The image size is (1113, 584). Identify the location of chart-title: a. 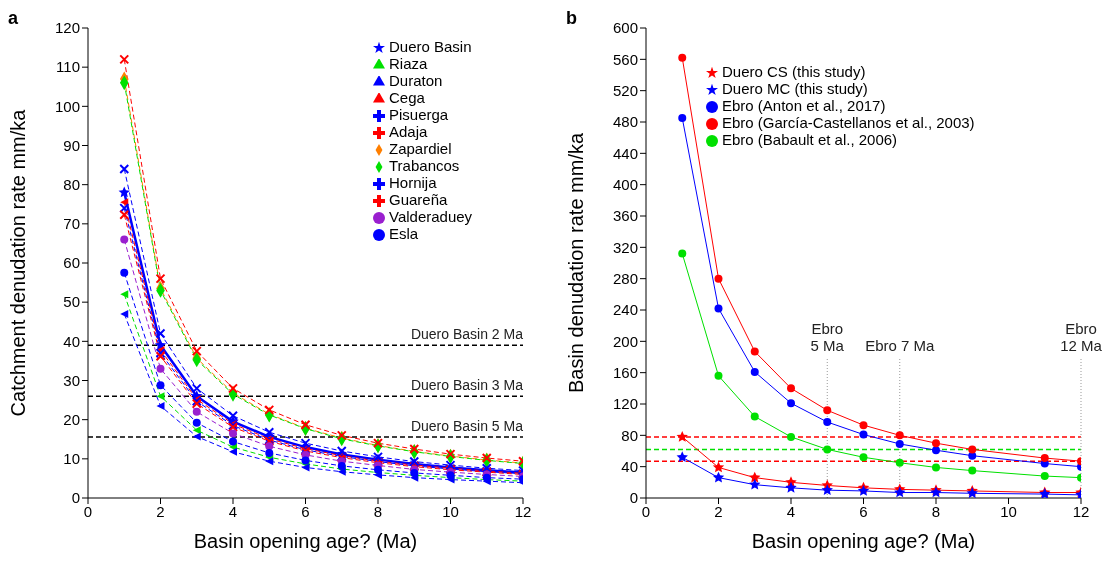
(13, 18).